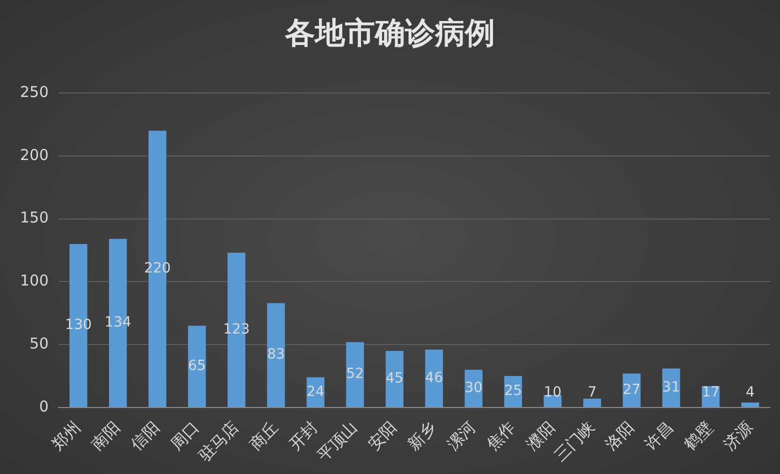 The image size is (780, 474). I want to click on data-label: 65, so click(197, 366).